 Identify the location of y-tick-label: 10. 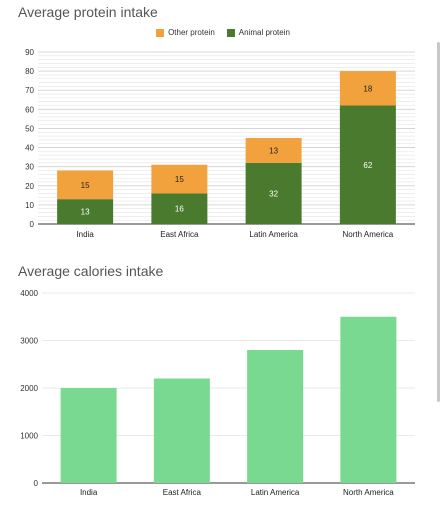
(29, 205).